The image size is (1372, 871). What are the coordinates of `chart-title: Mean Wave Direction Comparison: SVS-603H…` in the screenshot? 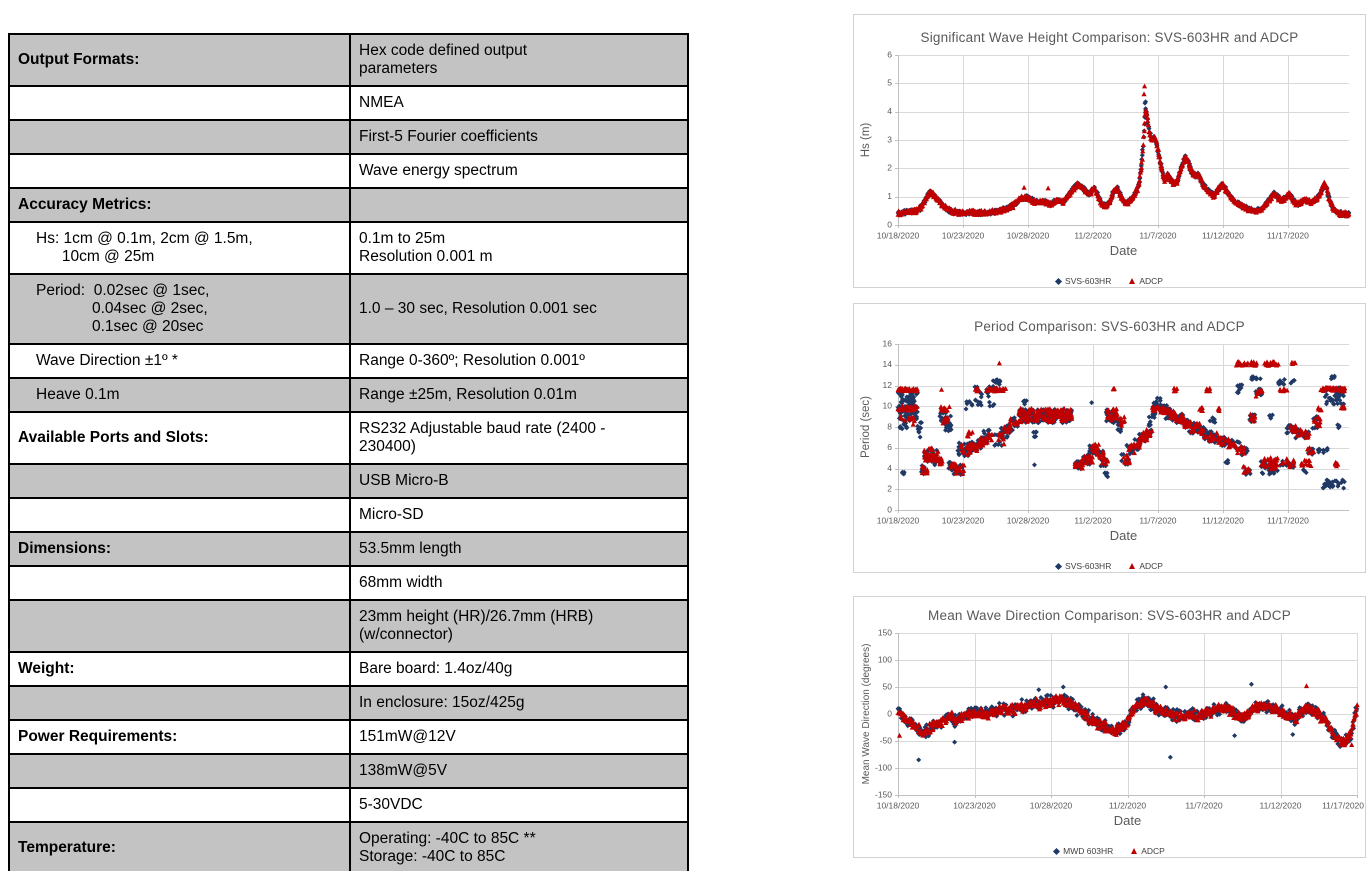 It's located at (1109, 615).